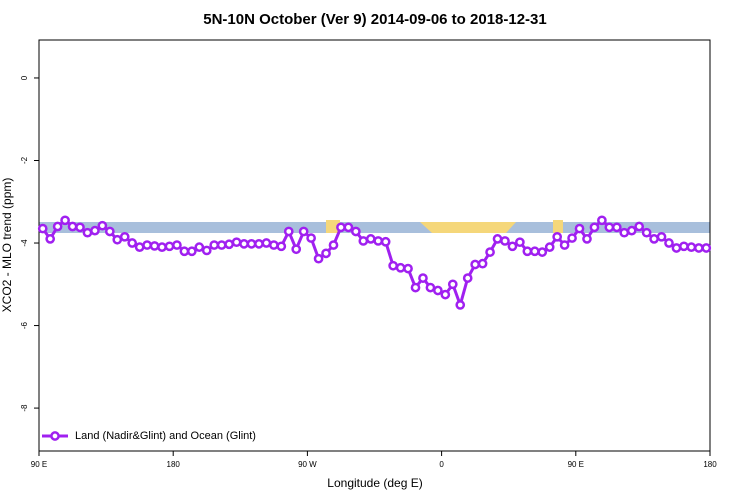 This screenshot has height=500, width=750. I want to click on x-tick-label: 0, so click(441, 464).